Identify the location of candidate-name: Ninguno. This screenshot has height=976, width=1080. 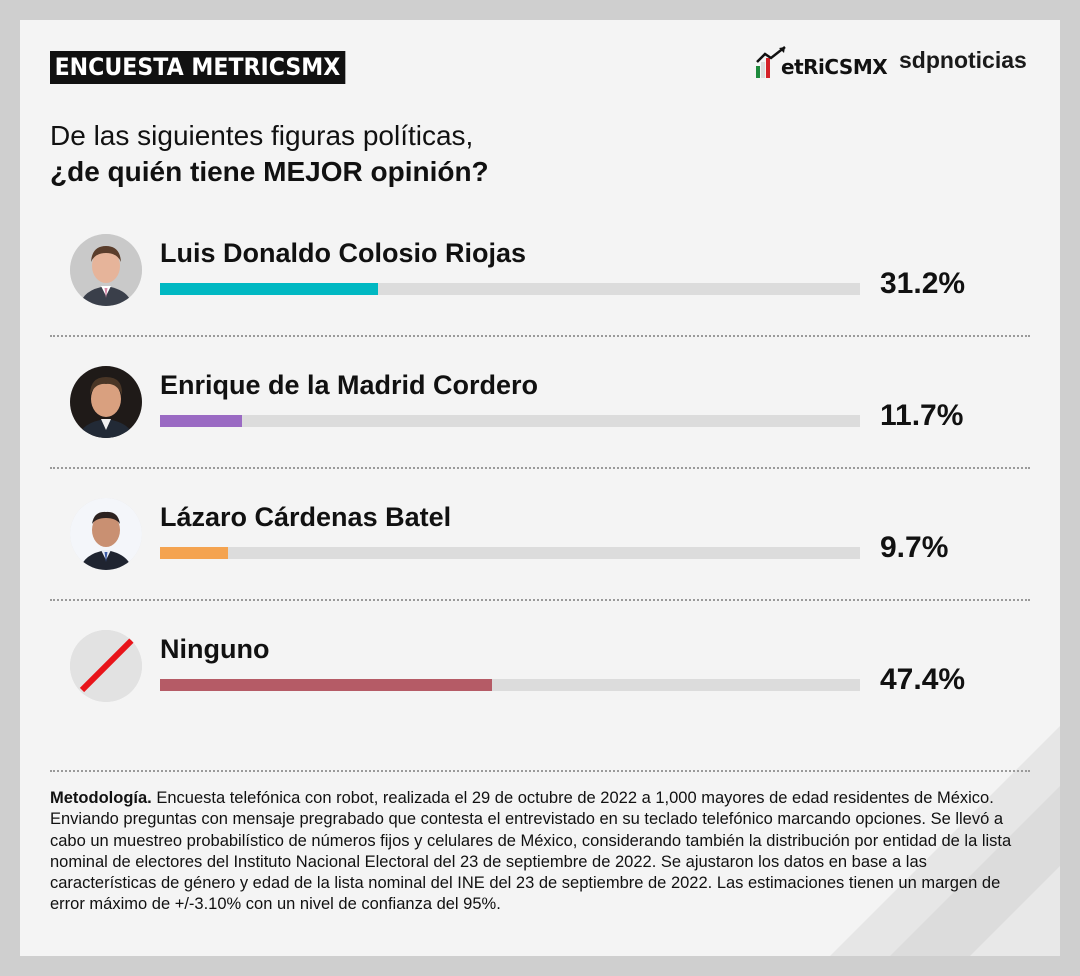
(215, 649).